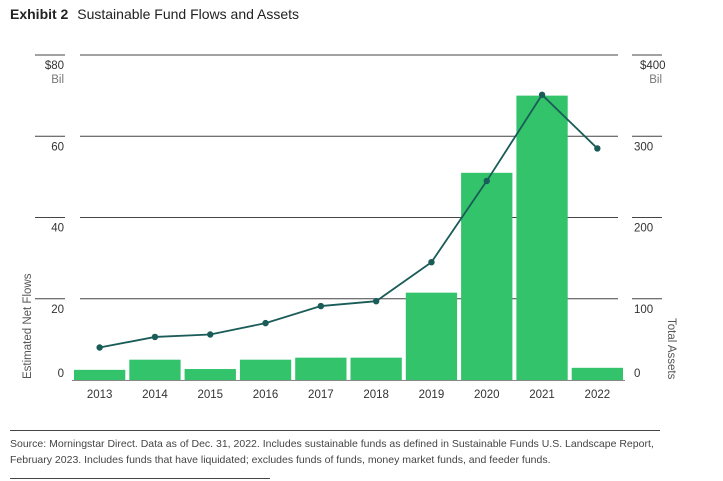 The width and height of the screenshot is (723, 481). I want to click on x-tick-label: 2017, so click(321, 395).